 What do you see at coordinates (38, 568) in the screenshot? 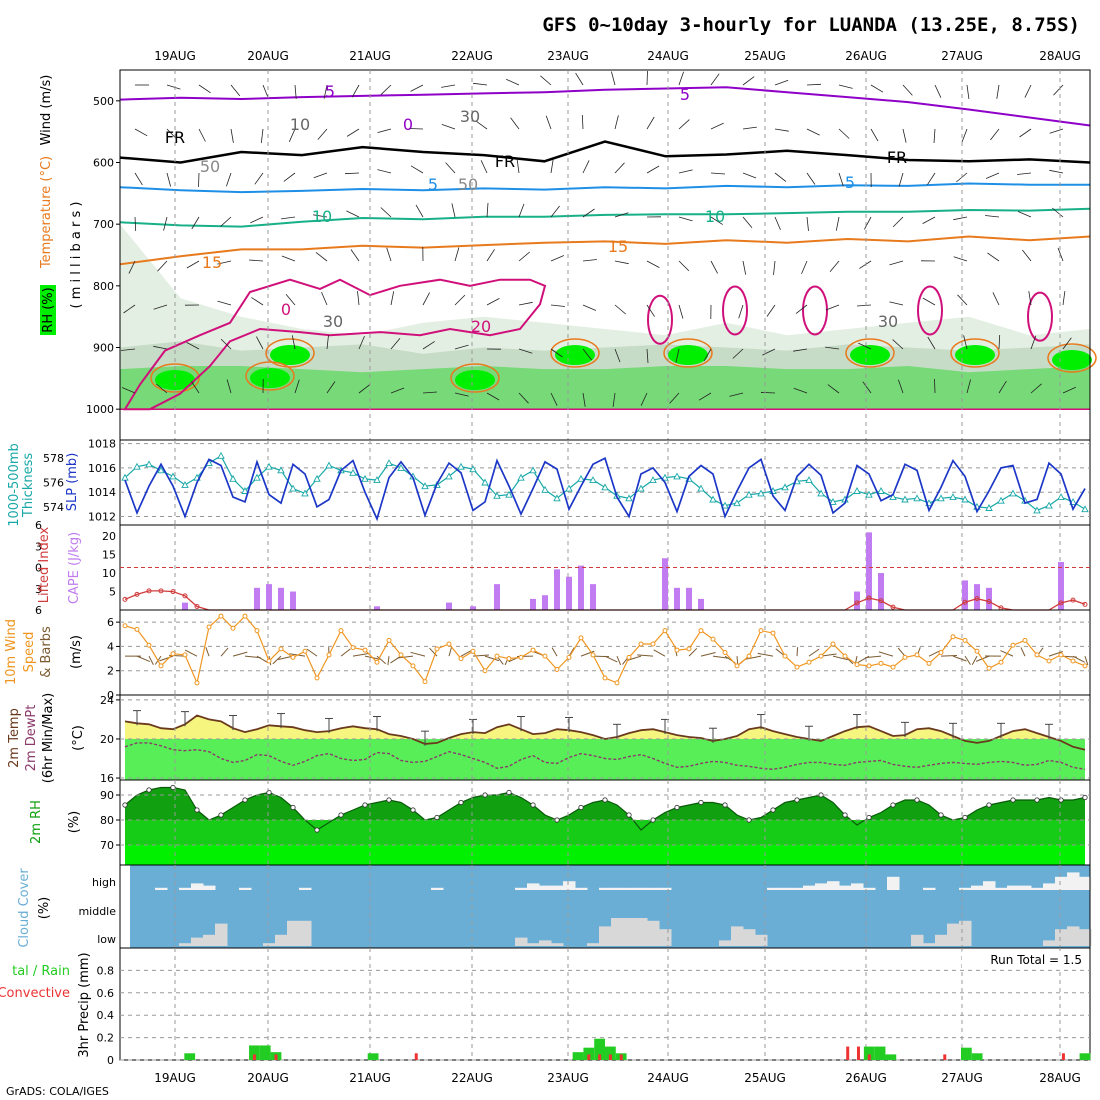
I see `li-tick-label-2: 0` at bounding box center [38, 568].